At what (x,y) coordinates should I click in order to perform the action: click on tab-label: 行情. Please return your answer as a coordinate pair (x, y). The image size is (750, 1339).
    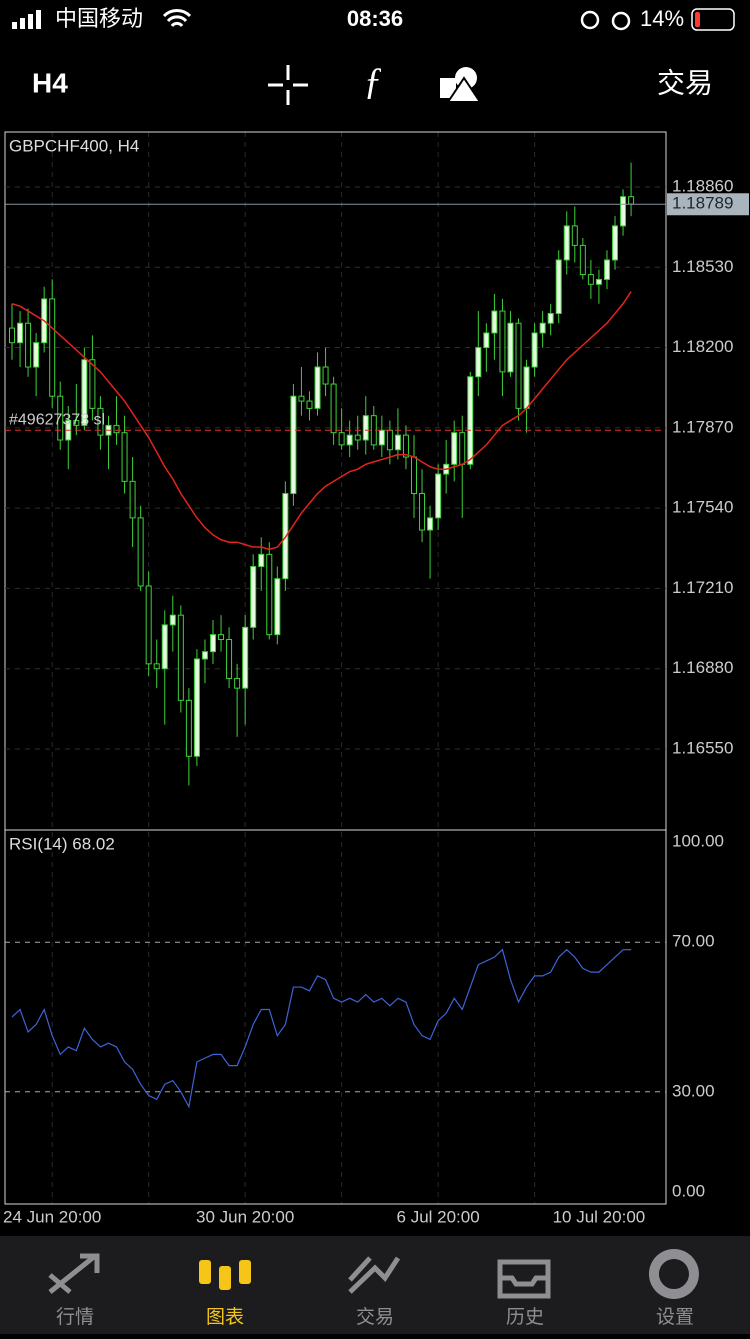
    Looking at the image, I should click on (75, 1317).